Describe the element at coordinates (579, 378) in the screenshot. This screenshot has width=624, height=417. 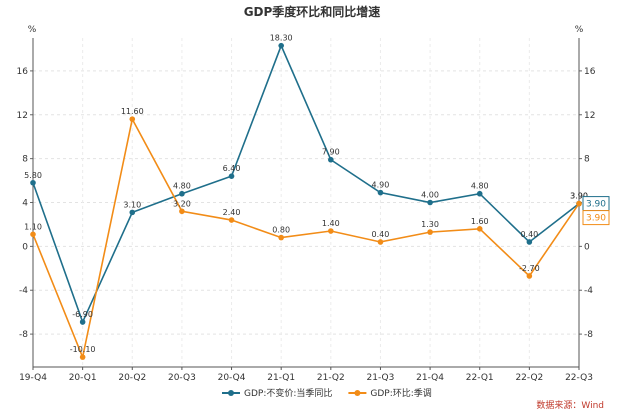
I see `x-tick-label: 22-Q3` at that location.